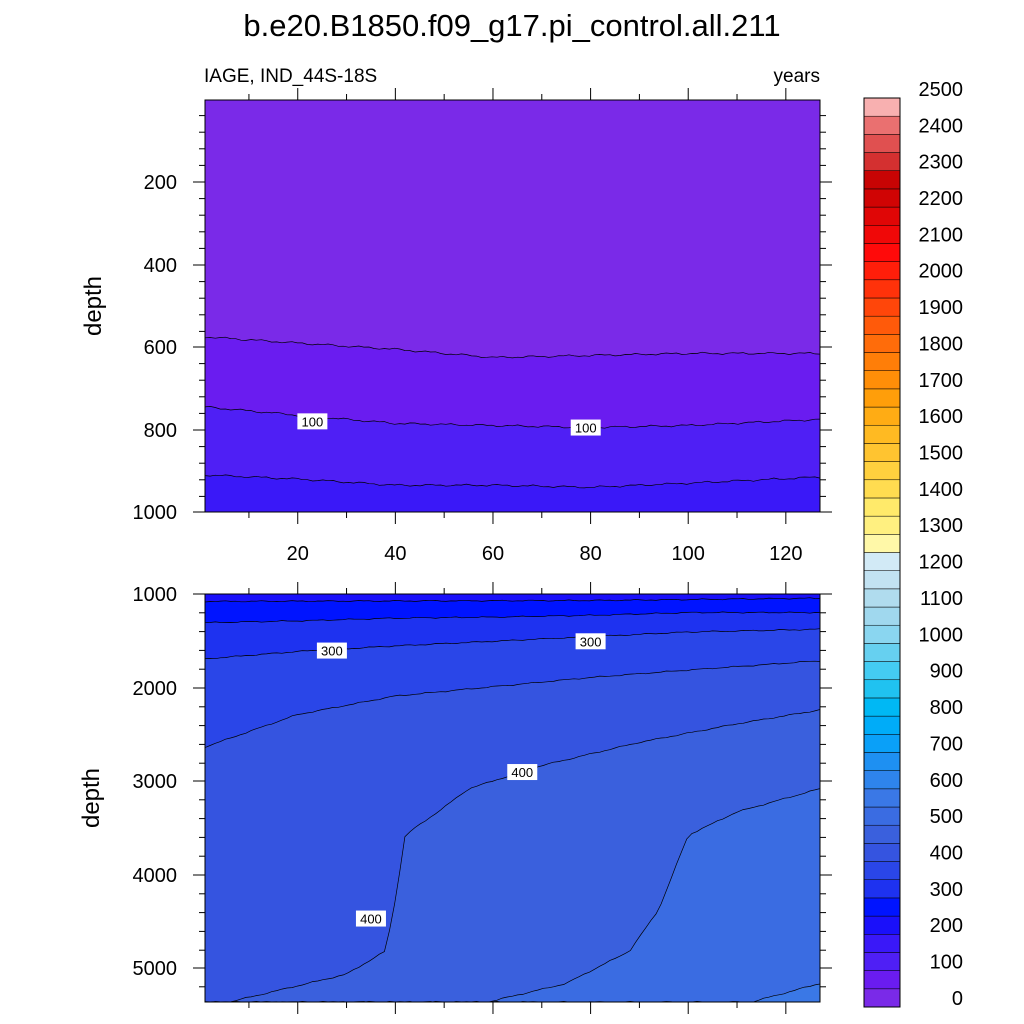 This screenshot has height=1024, width=1024. What do you see at coordinates (941, 381) in the screenshot?
I see `colorbar-label: 1700` at bounding box center [941, 381].